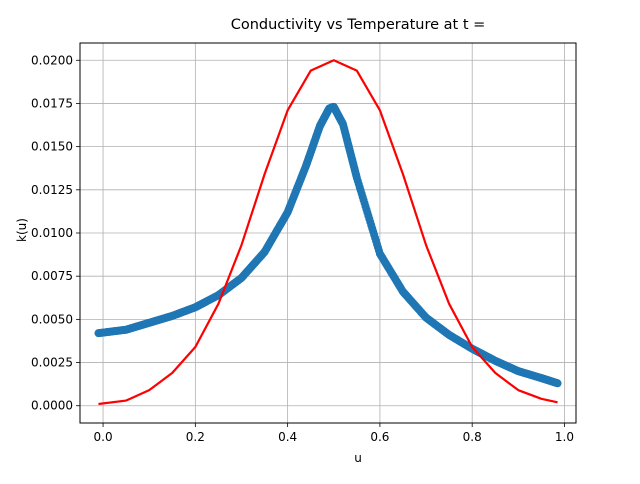 Image resolution: width=640 pixels, height=484 pixels. What do you see at coordinates (556, 383) in the screenshot?
I see `scatter-point` at bounding box center [556, 383].